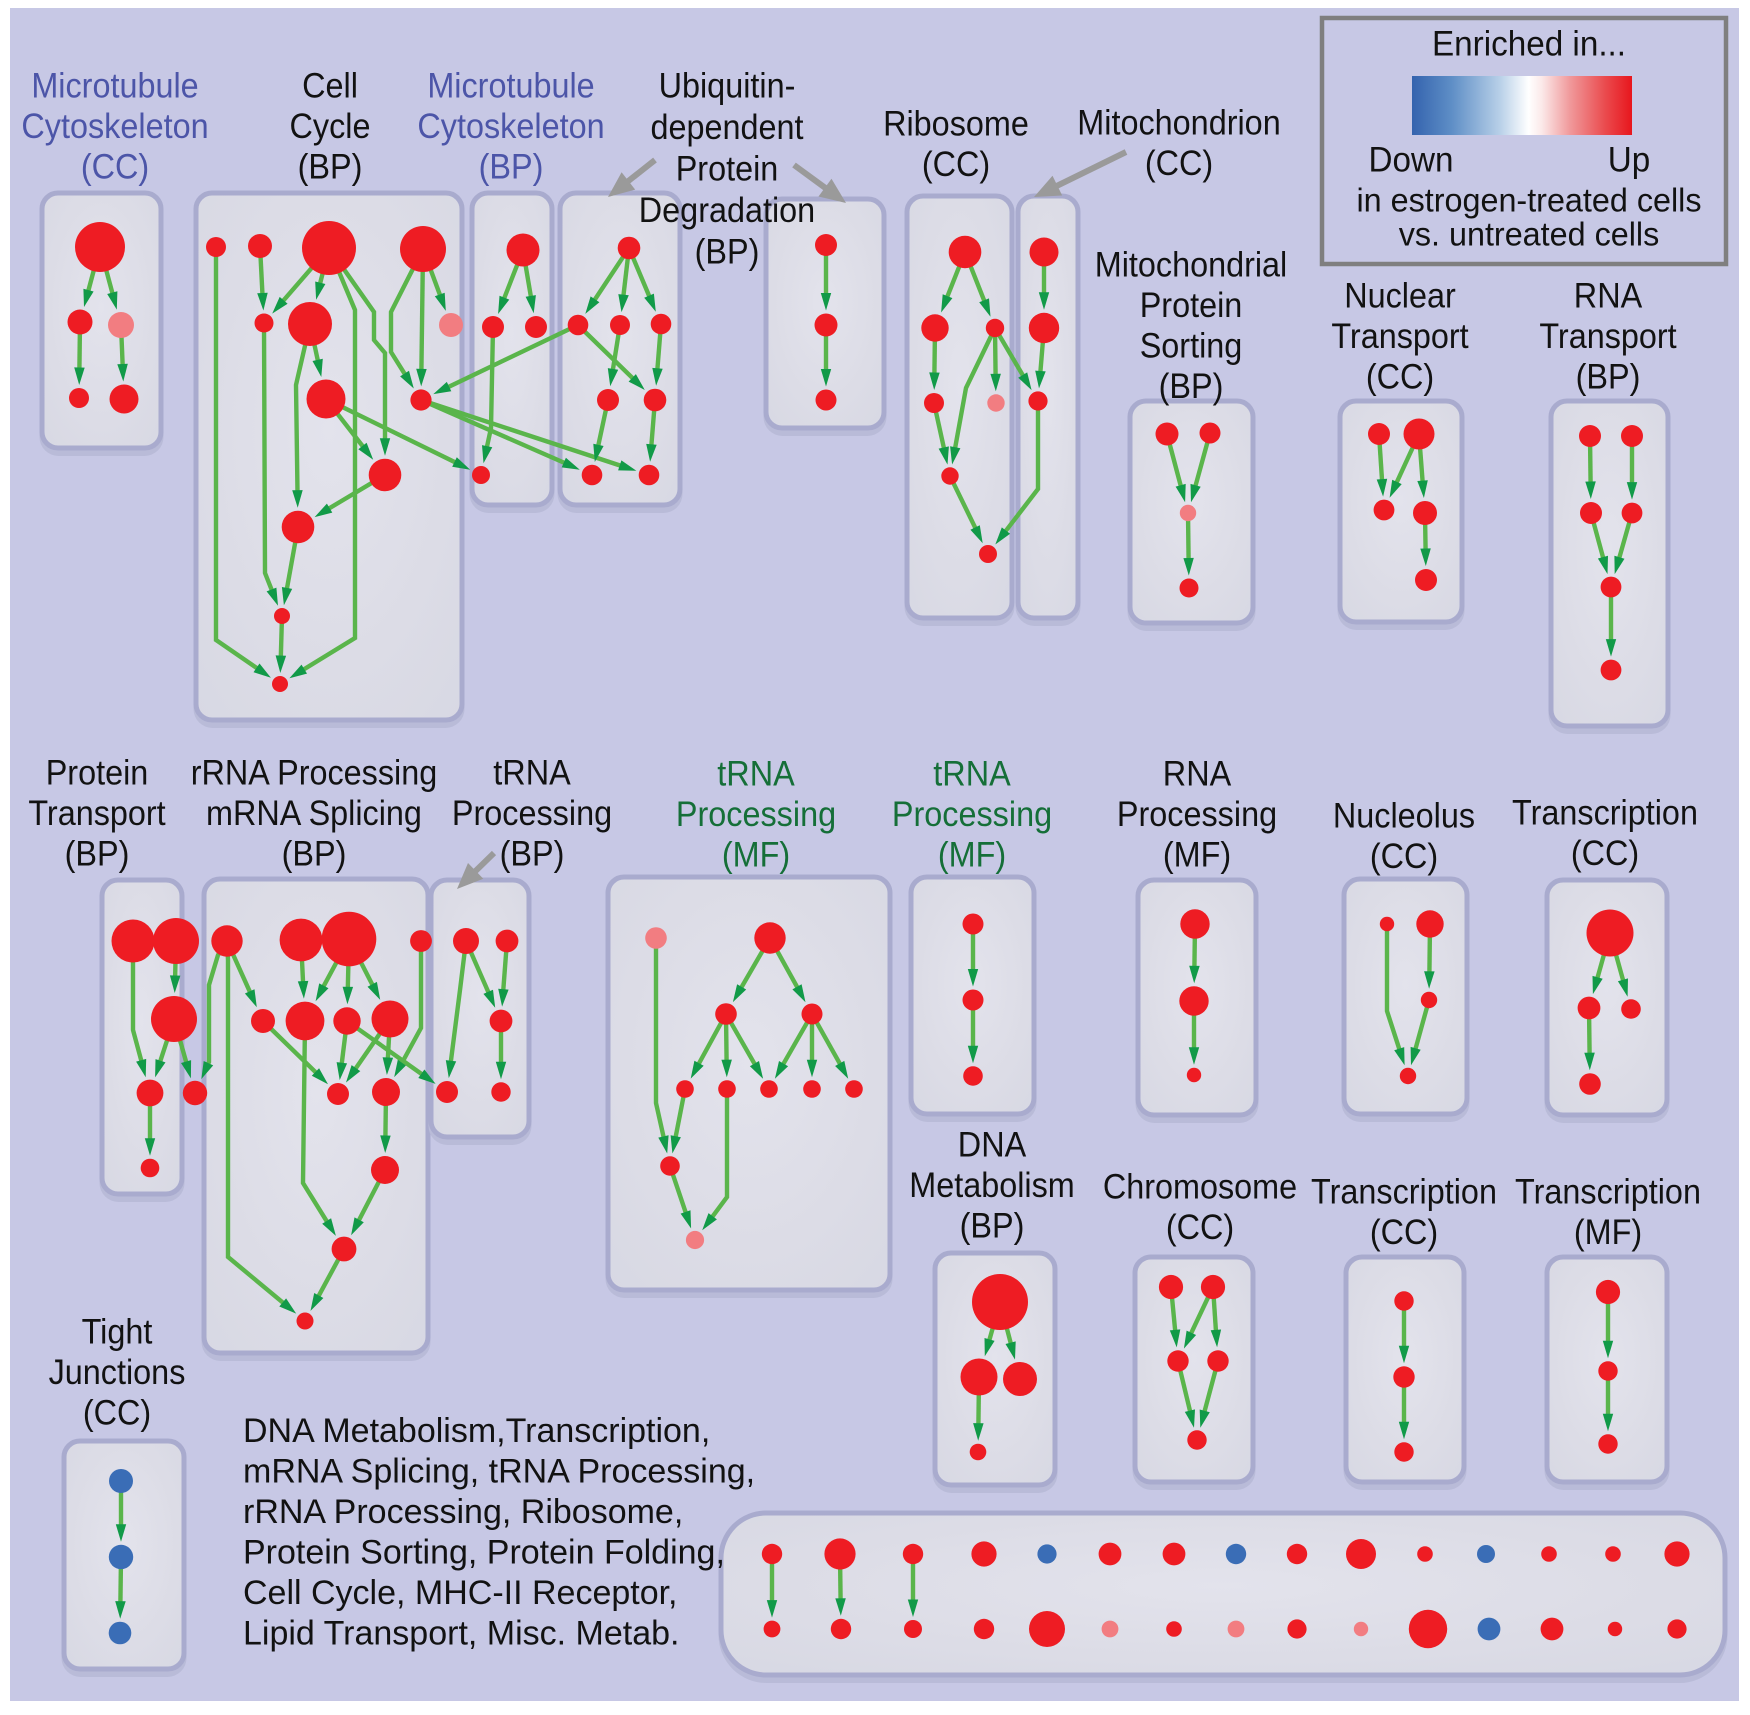 This screenshot has height=1715, width=1750. I want to click on svg-text: Metabolism, so click(992, 1185).